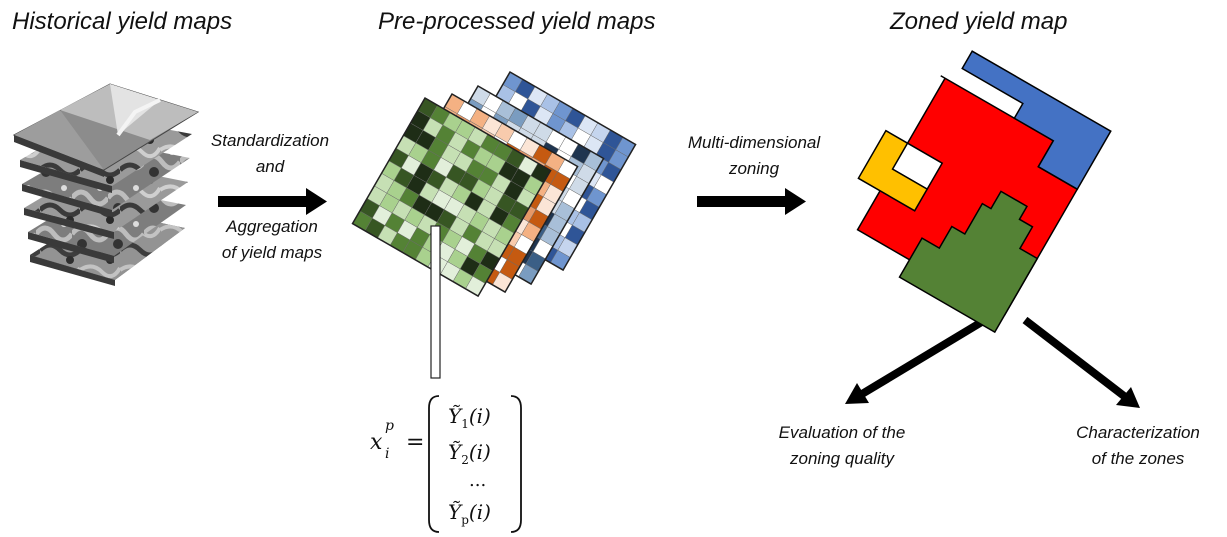 The height and width of the screenshot is (537, 1227). Describe the element at coordinates (272, 252) in the screenshot. I see `aggregation-line2: of yield maps` at that location.